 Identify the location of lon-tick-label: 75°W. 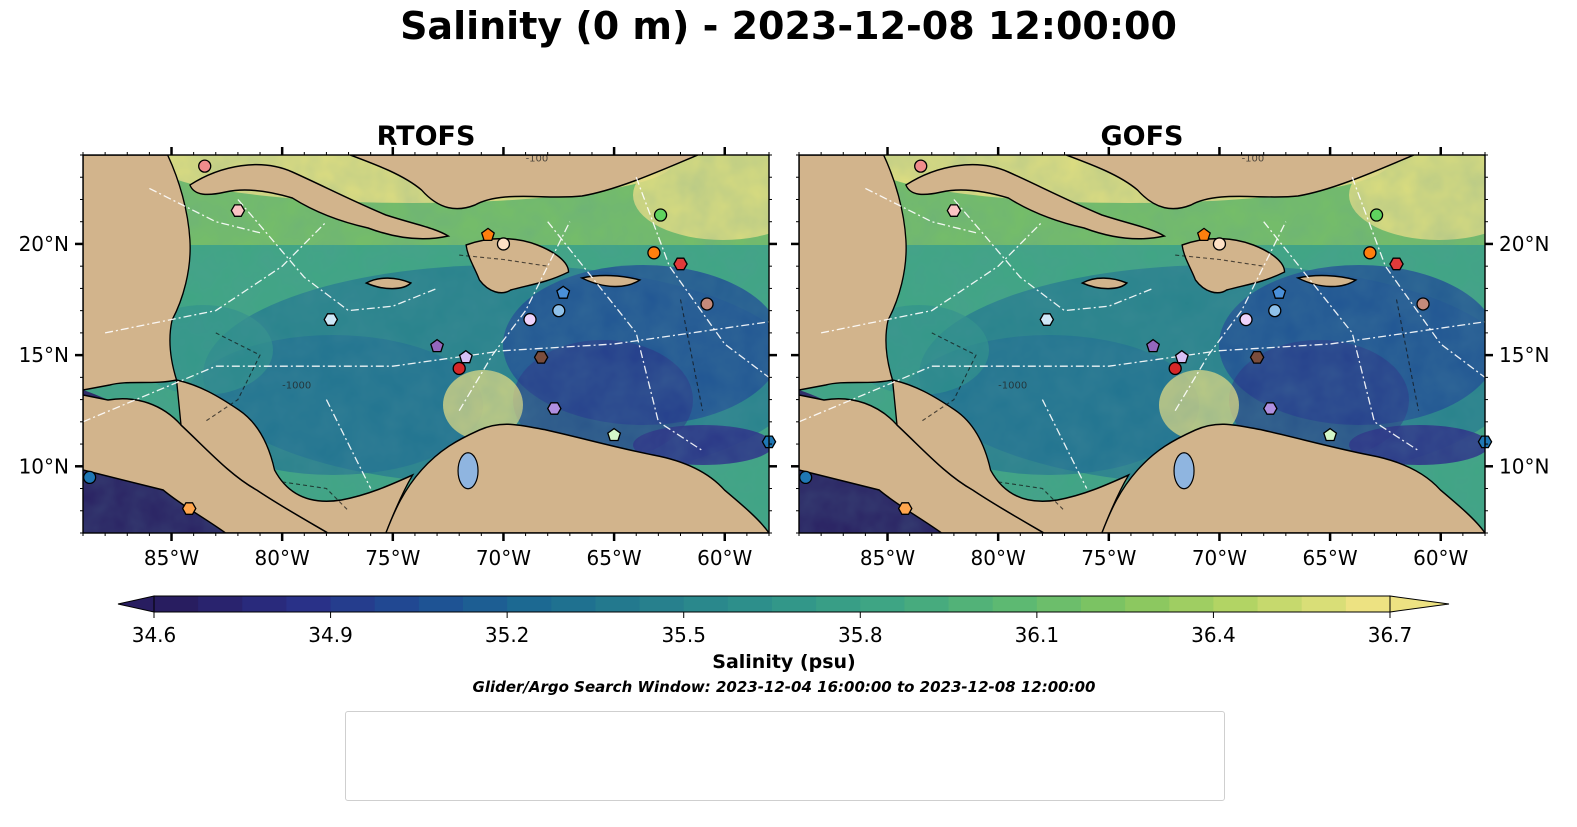
(1108, 558).